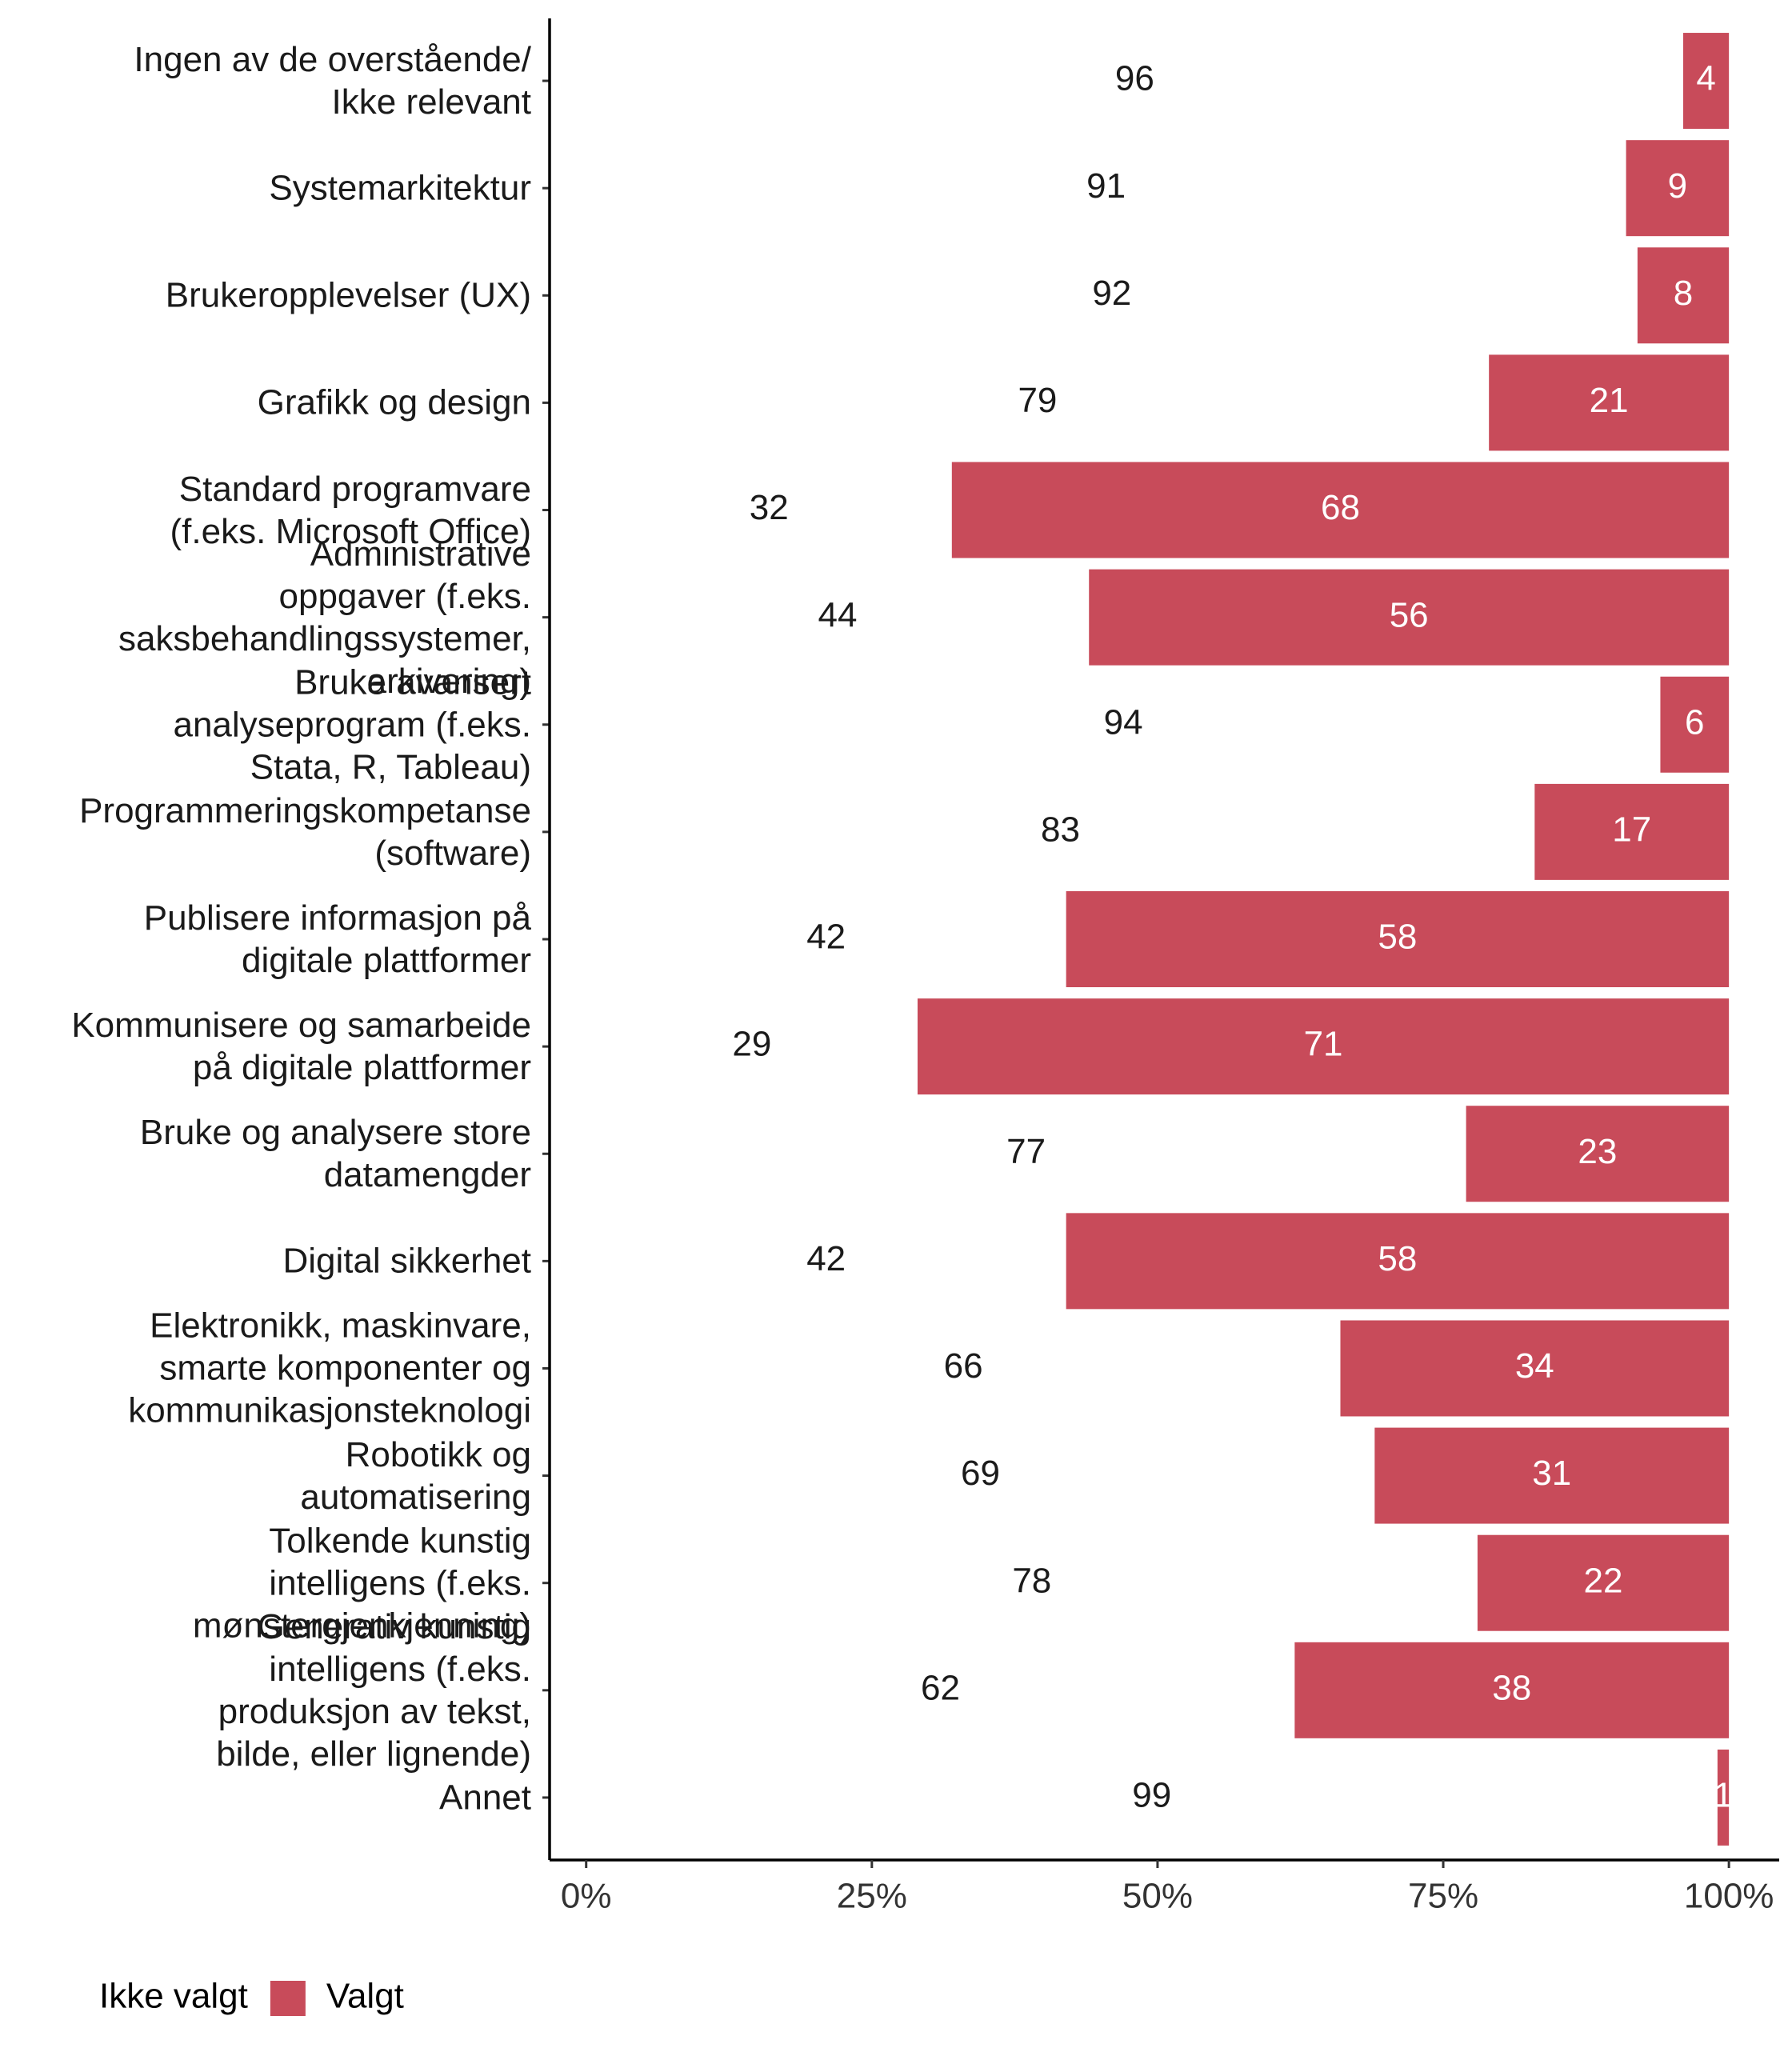  I want to click on value-label: 68, so click(1340, 507).